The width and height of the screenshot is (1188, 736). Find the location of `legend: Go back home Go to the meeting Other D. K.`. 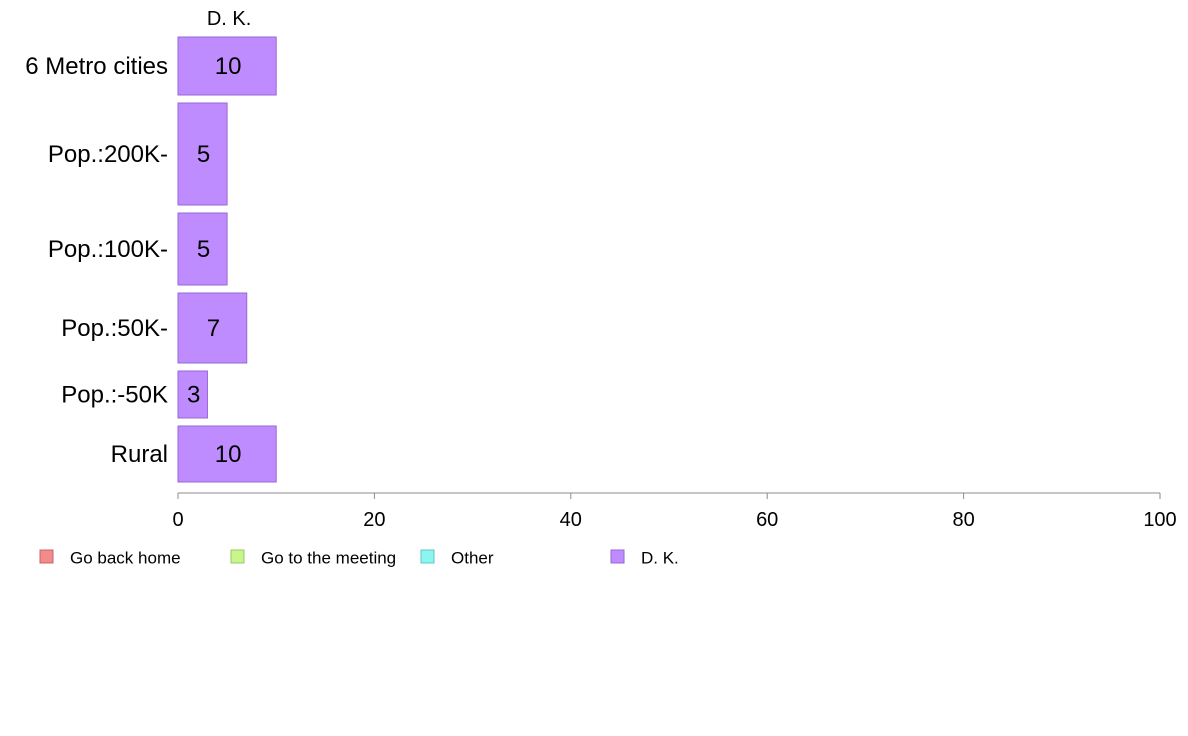

legend: Go back home Go to the meeting Other D. K. is located at coordinates (359, 558).